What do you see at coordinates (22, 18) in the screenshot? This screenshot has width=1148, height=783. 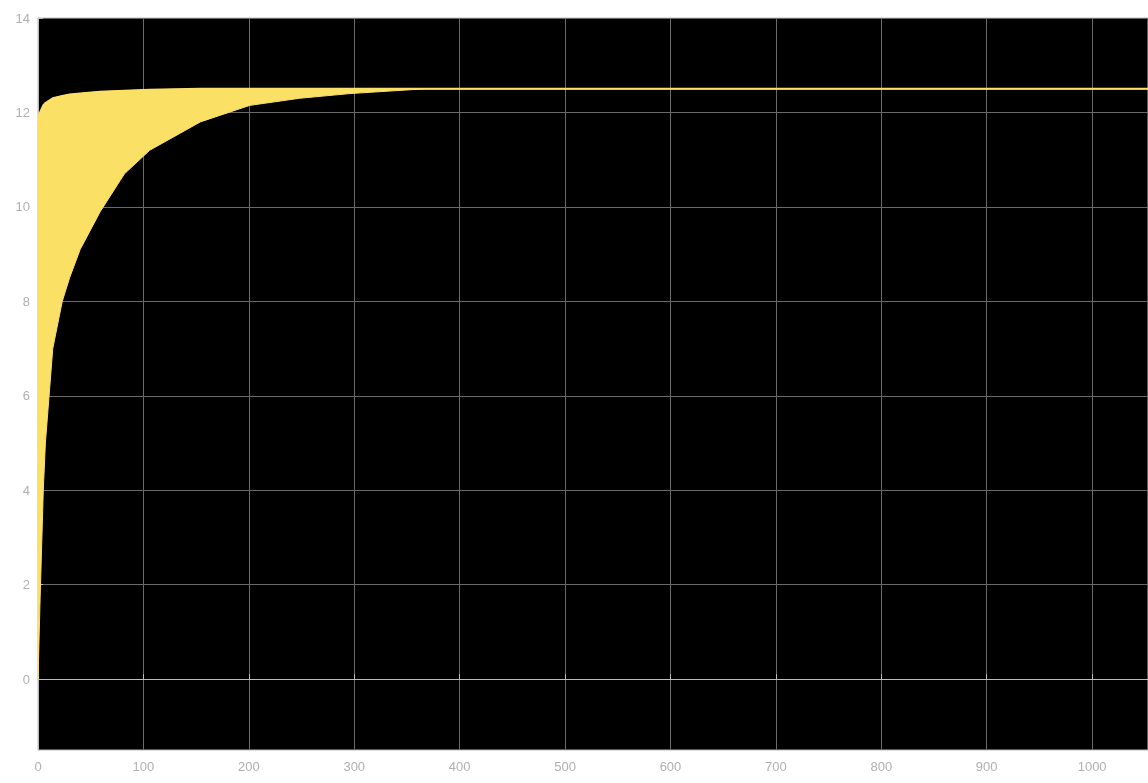 I see `y-tick-label: 14` at bounding box center [22, 18].